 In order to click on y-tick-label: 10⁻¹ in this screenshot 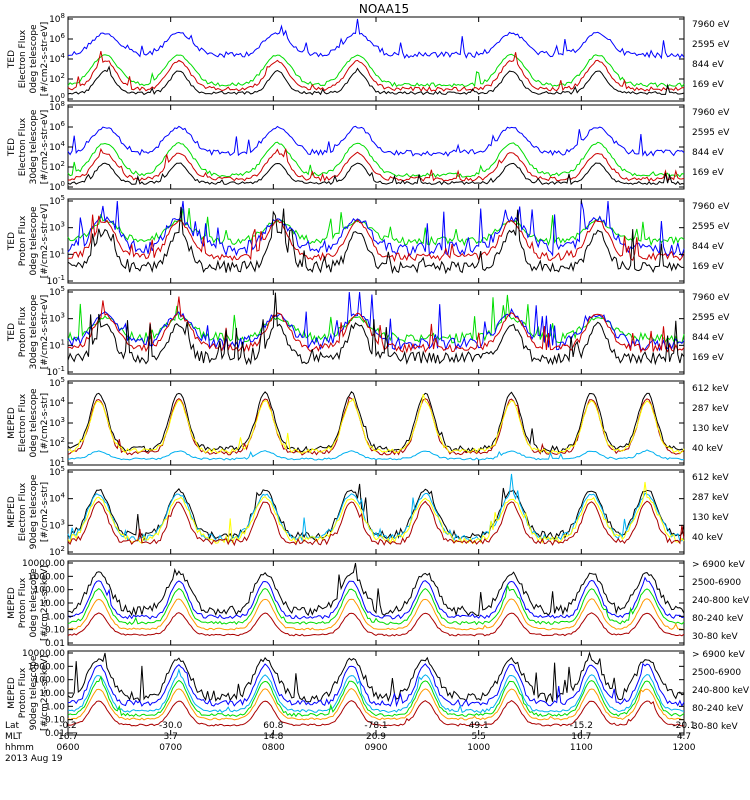, I will do `click(56, 371)`.